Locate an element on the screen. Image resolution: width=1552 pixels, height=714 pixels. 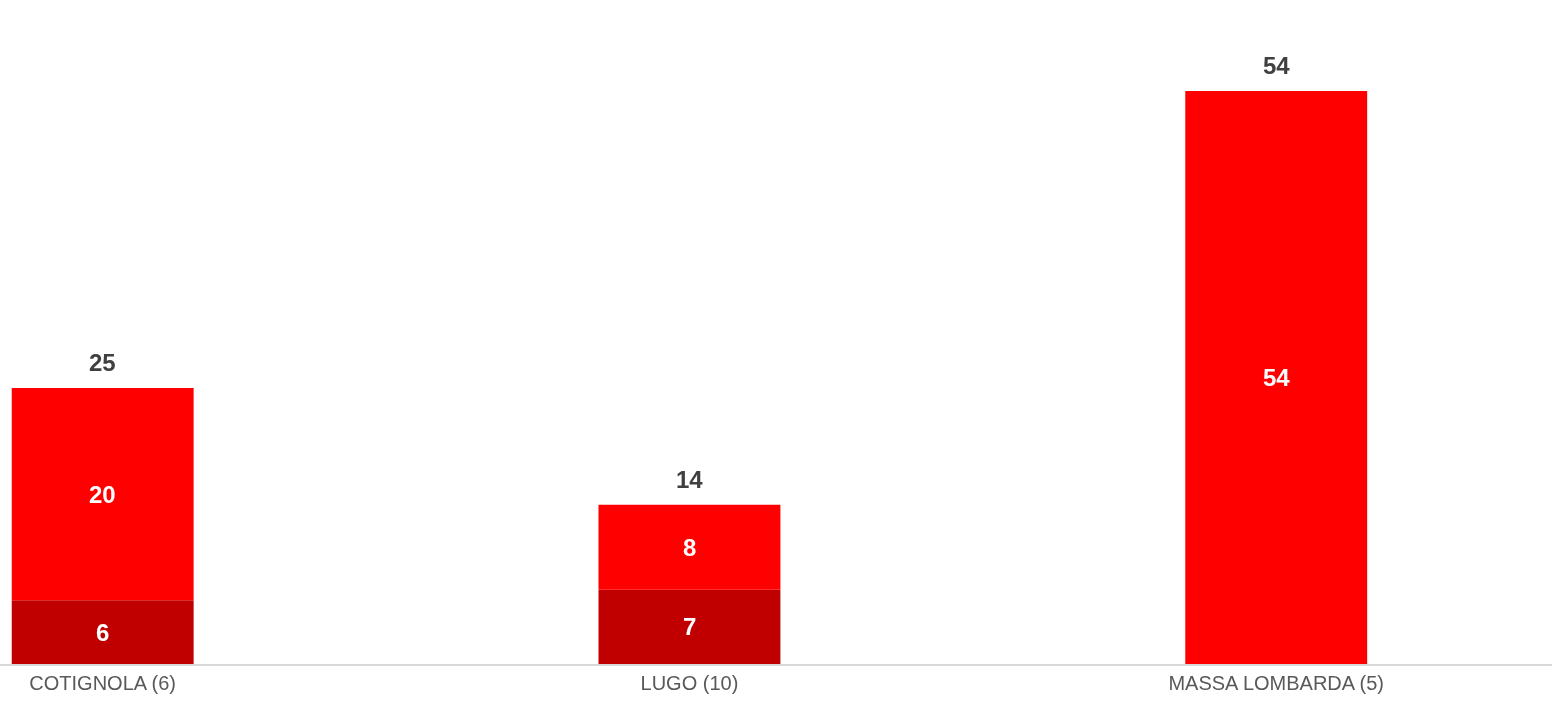
x-tick-label: COTIGNOLA (6) is located at coordinates (103, 683).